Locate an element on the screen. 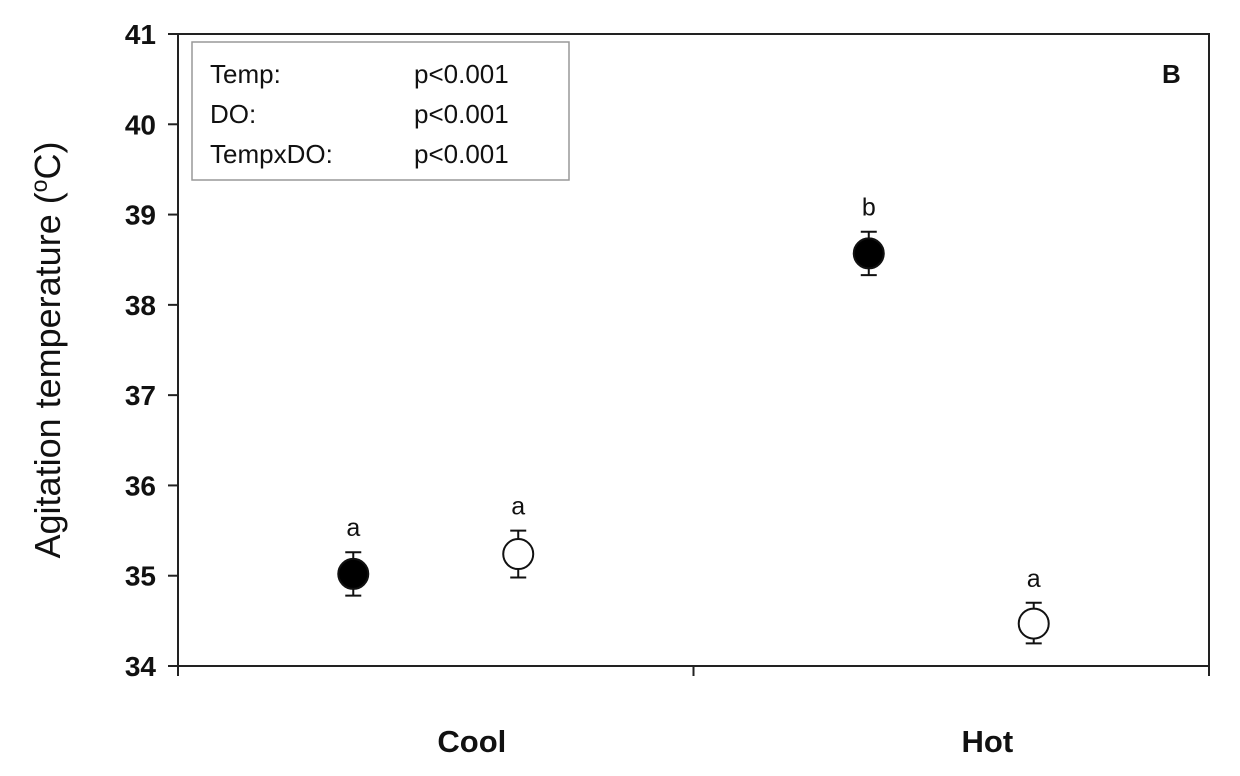 This screenshot has width=1240, height=776. x-category-label-hot: Hot is located at coordinates (988, 741).